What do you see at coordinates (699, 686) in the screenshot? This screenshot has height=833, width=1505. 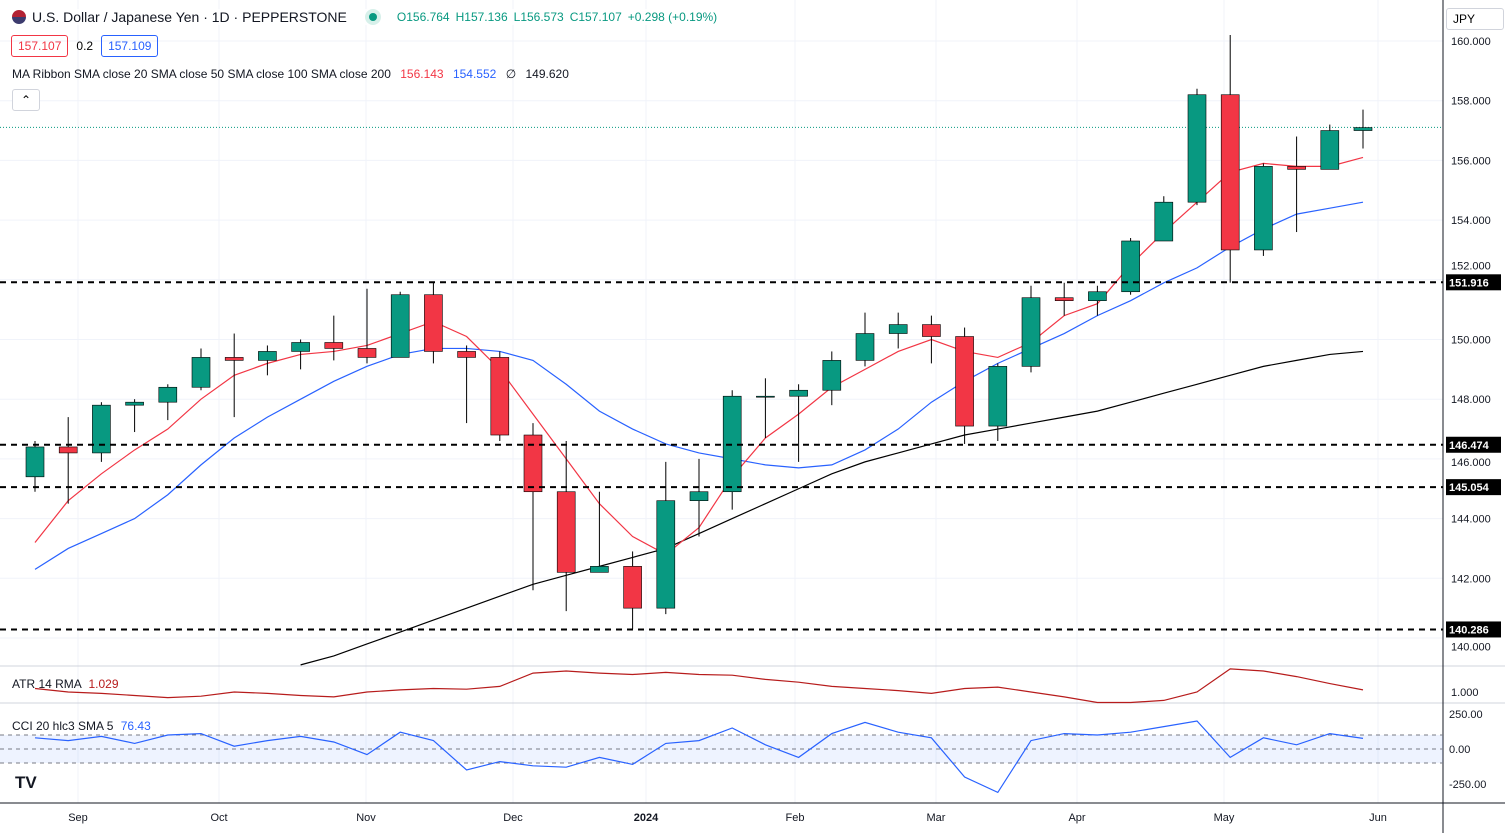 I see `atr-line` at bounding box center [699, 686].